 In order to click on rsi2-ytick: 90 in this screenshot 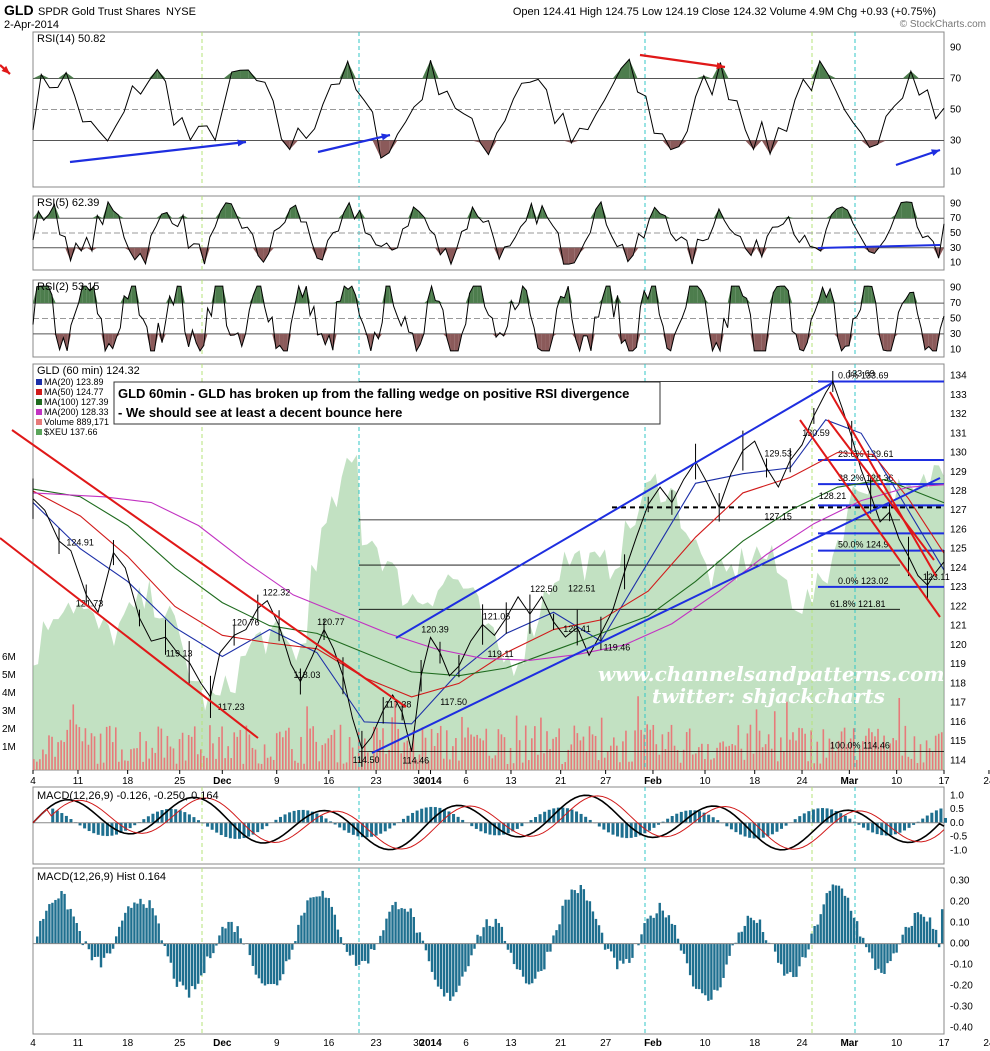, I will do `click(956, 288)`.